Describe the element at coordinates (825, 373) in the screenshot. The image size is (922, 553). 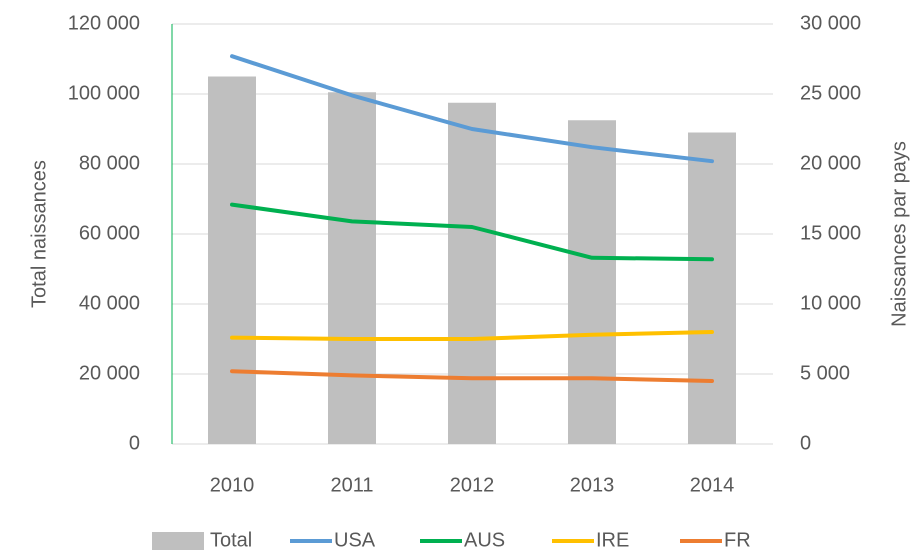
I see `y2-tick-label: 5 000` at that location.